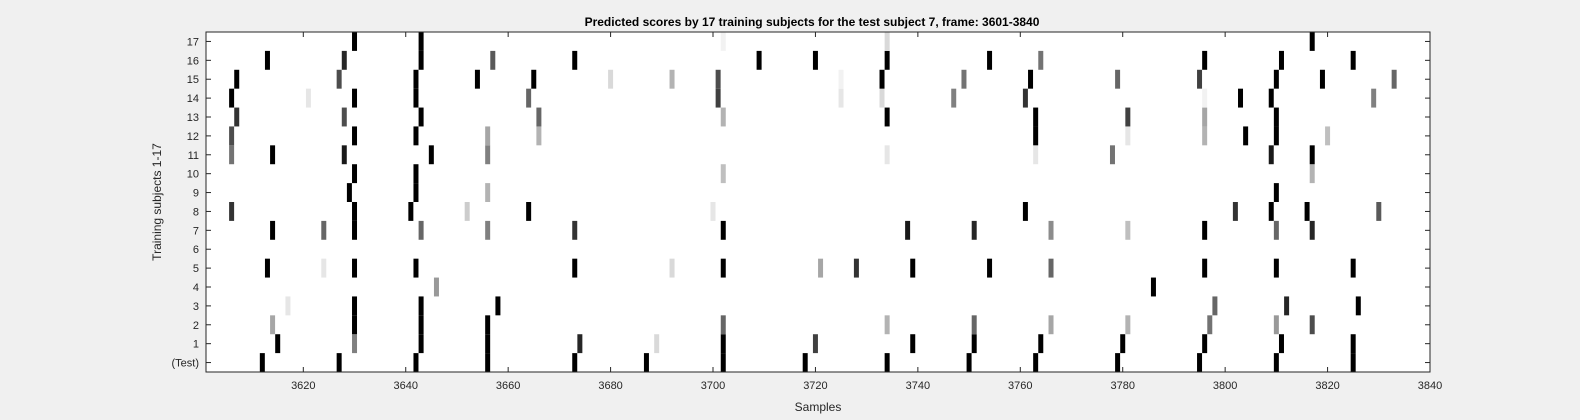  Describe the element at coordinates (1020, 386) in the screenshot. I see `x-tick-label-3760: 3760` at that location.